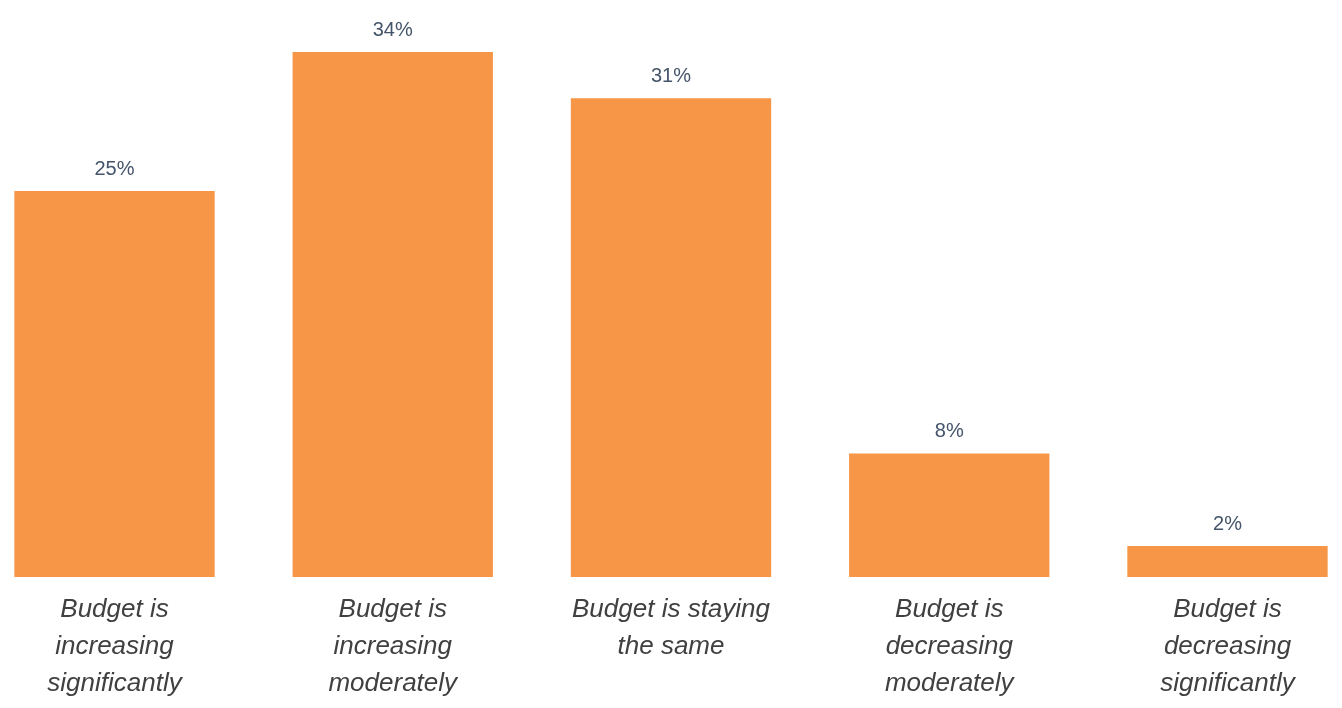  What do you see at coordinates (671, 626) in the screenshot?
I see `x-tick-label: Budget is staying the same` at bounding box center [671, 626].